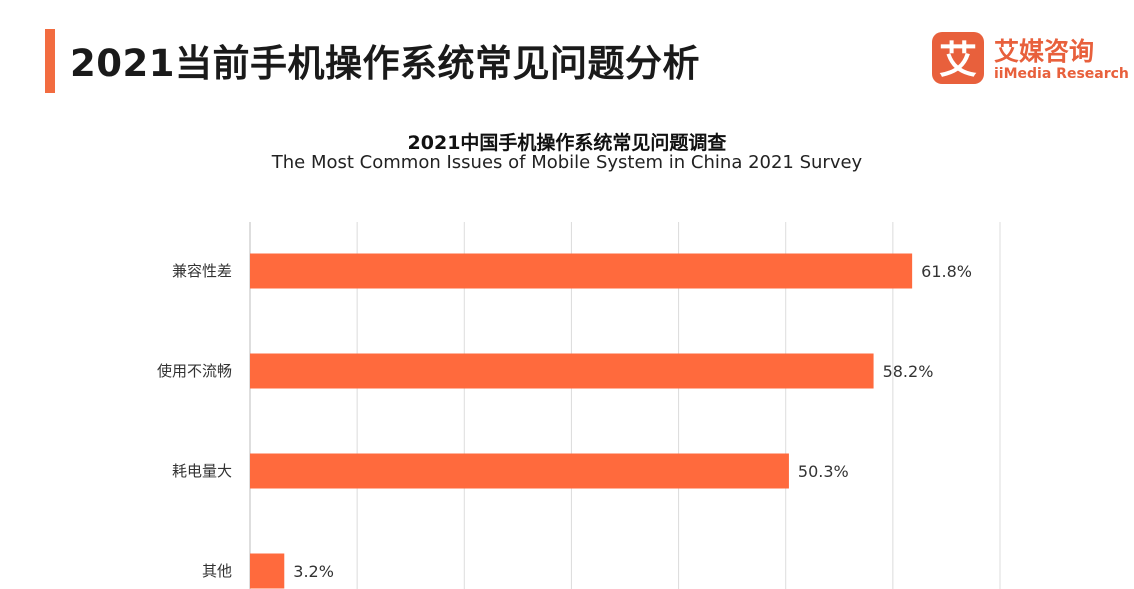 The image size is (1134, 589). What do you see at coordinates (217, 571) in the screenshot?
I see `category-label: 其他` at bounding box center [217, 571].